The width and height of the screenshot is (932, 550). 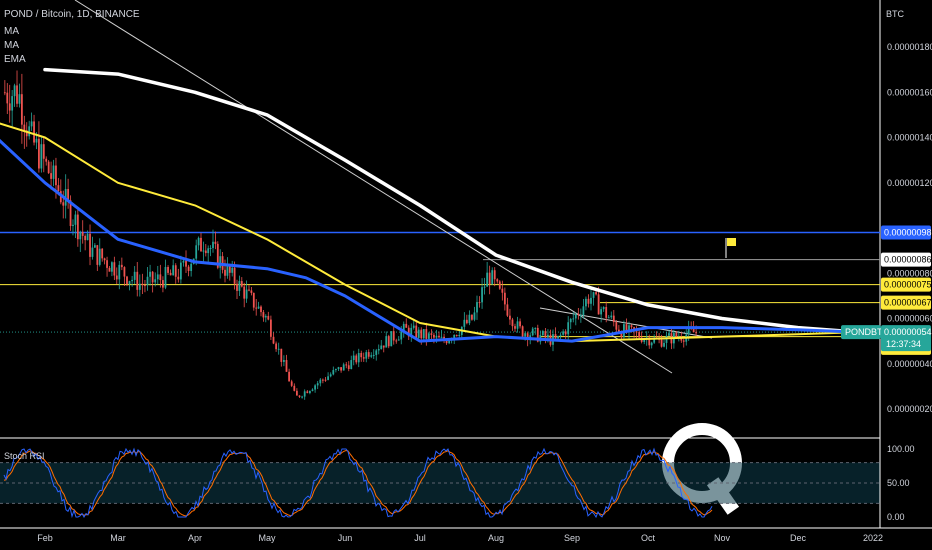 What do you see at coordinates (901, 483) in the screenshot?
I see `stoch-axis: 100.00 50.00 0.00` at bounding box center [901, 483].